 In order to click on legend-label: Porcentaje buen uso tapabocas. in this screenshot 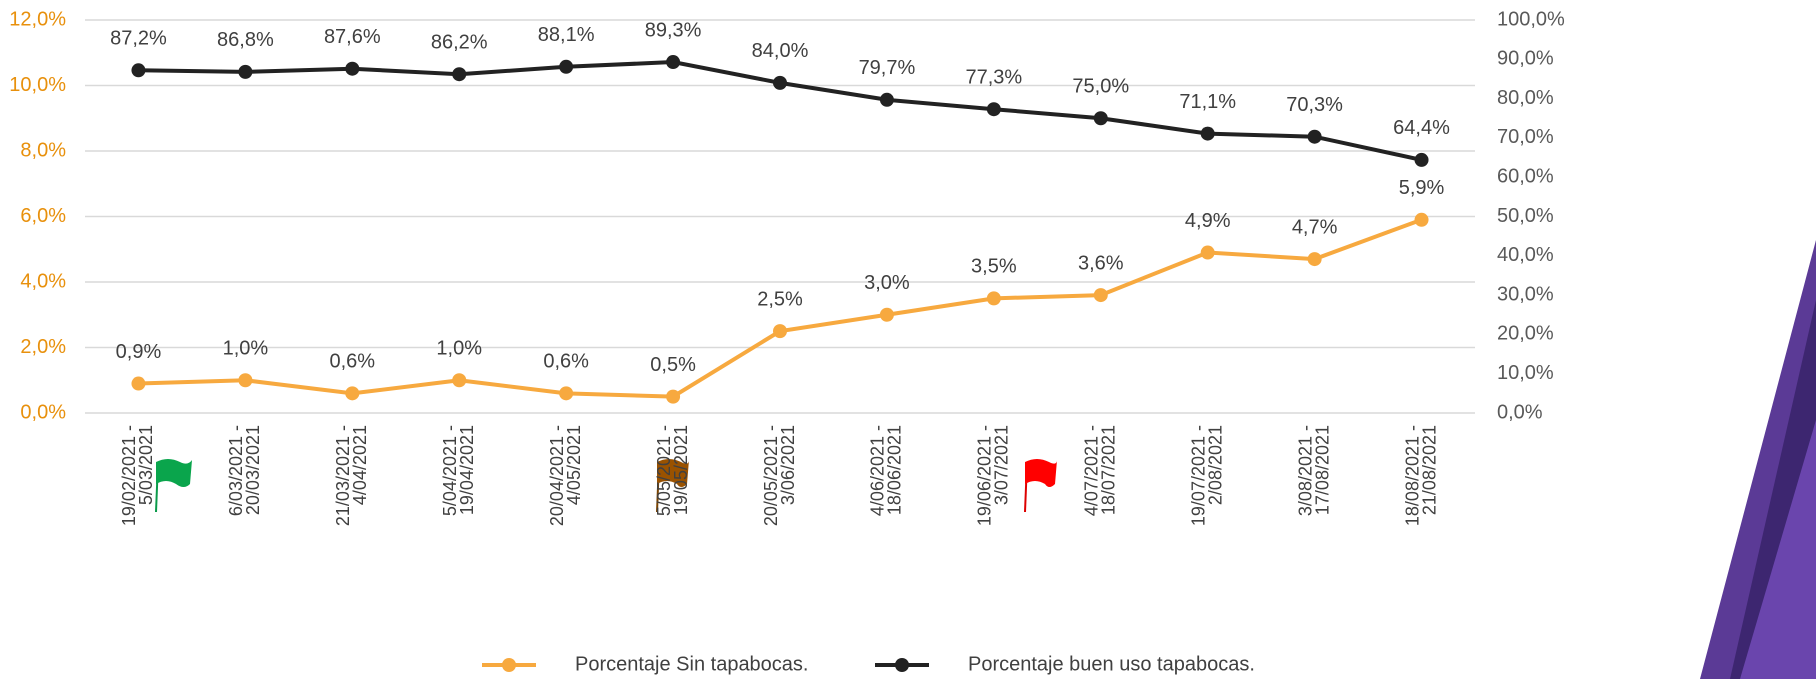, I will do `click(1111, 664)`.